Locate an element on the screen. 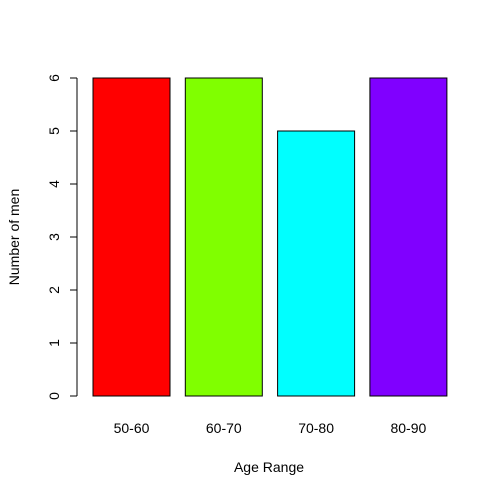 The height and width of the screenshot is (497, 501). y-tick-label: 0 is located at coordinates (54, 396).